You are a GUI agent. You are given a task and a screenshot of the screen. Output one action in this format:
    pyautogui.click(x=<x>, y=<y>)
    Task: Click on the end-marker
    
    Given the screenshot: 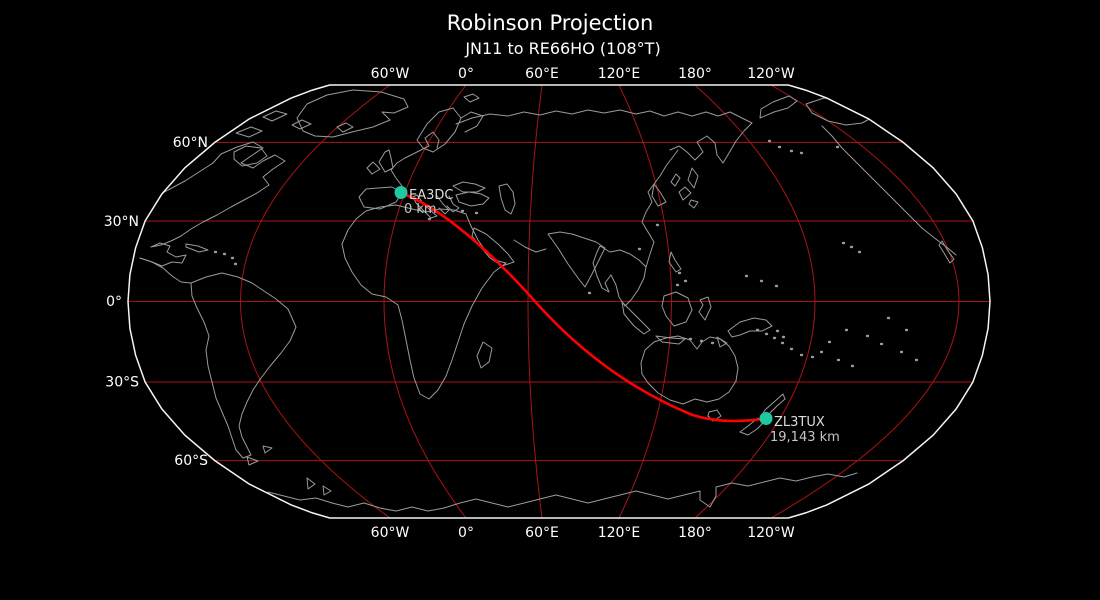 What is the action you would take?
    pyautogui.click(x=766, y=418)
    